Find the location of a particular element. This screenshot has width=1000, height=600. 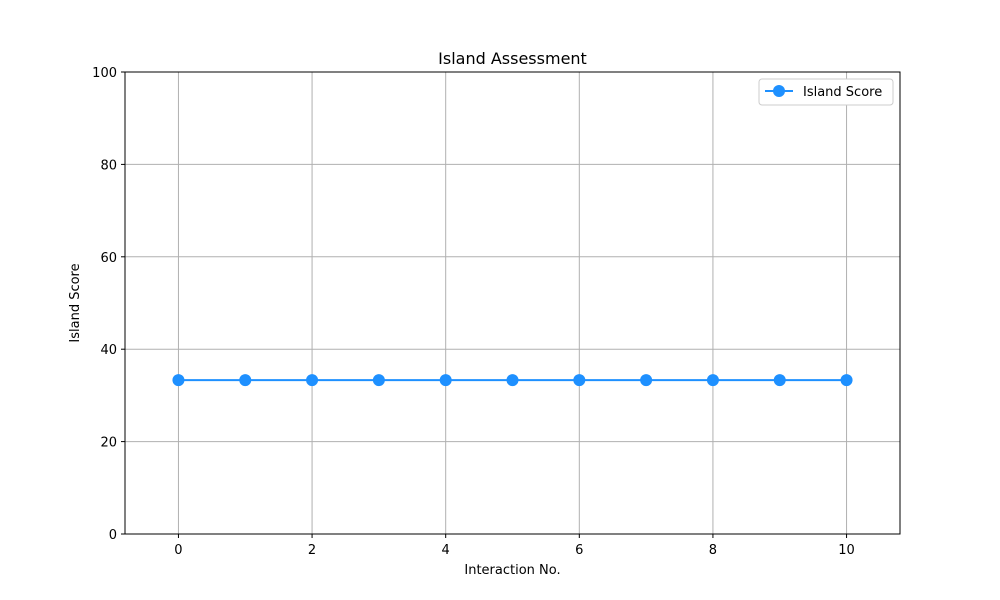

x-axis-title: Interaction No. is located at coordinates (512, 570).